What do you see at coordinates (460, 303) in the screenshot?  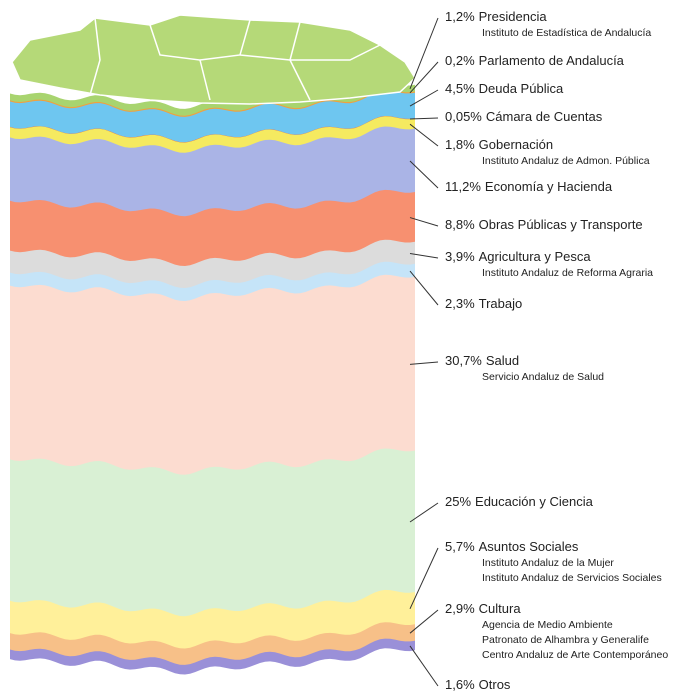 I see `value-label: 2,3%` at bounding box center [460, 303].